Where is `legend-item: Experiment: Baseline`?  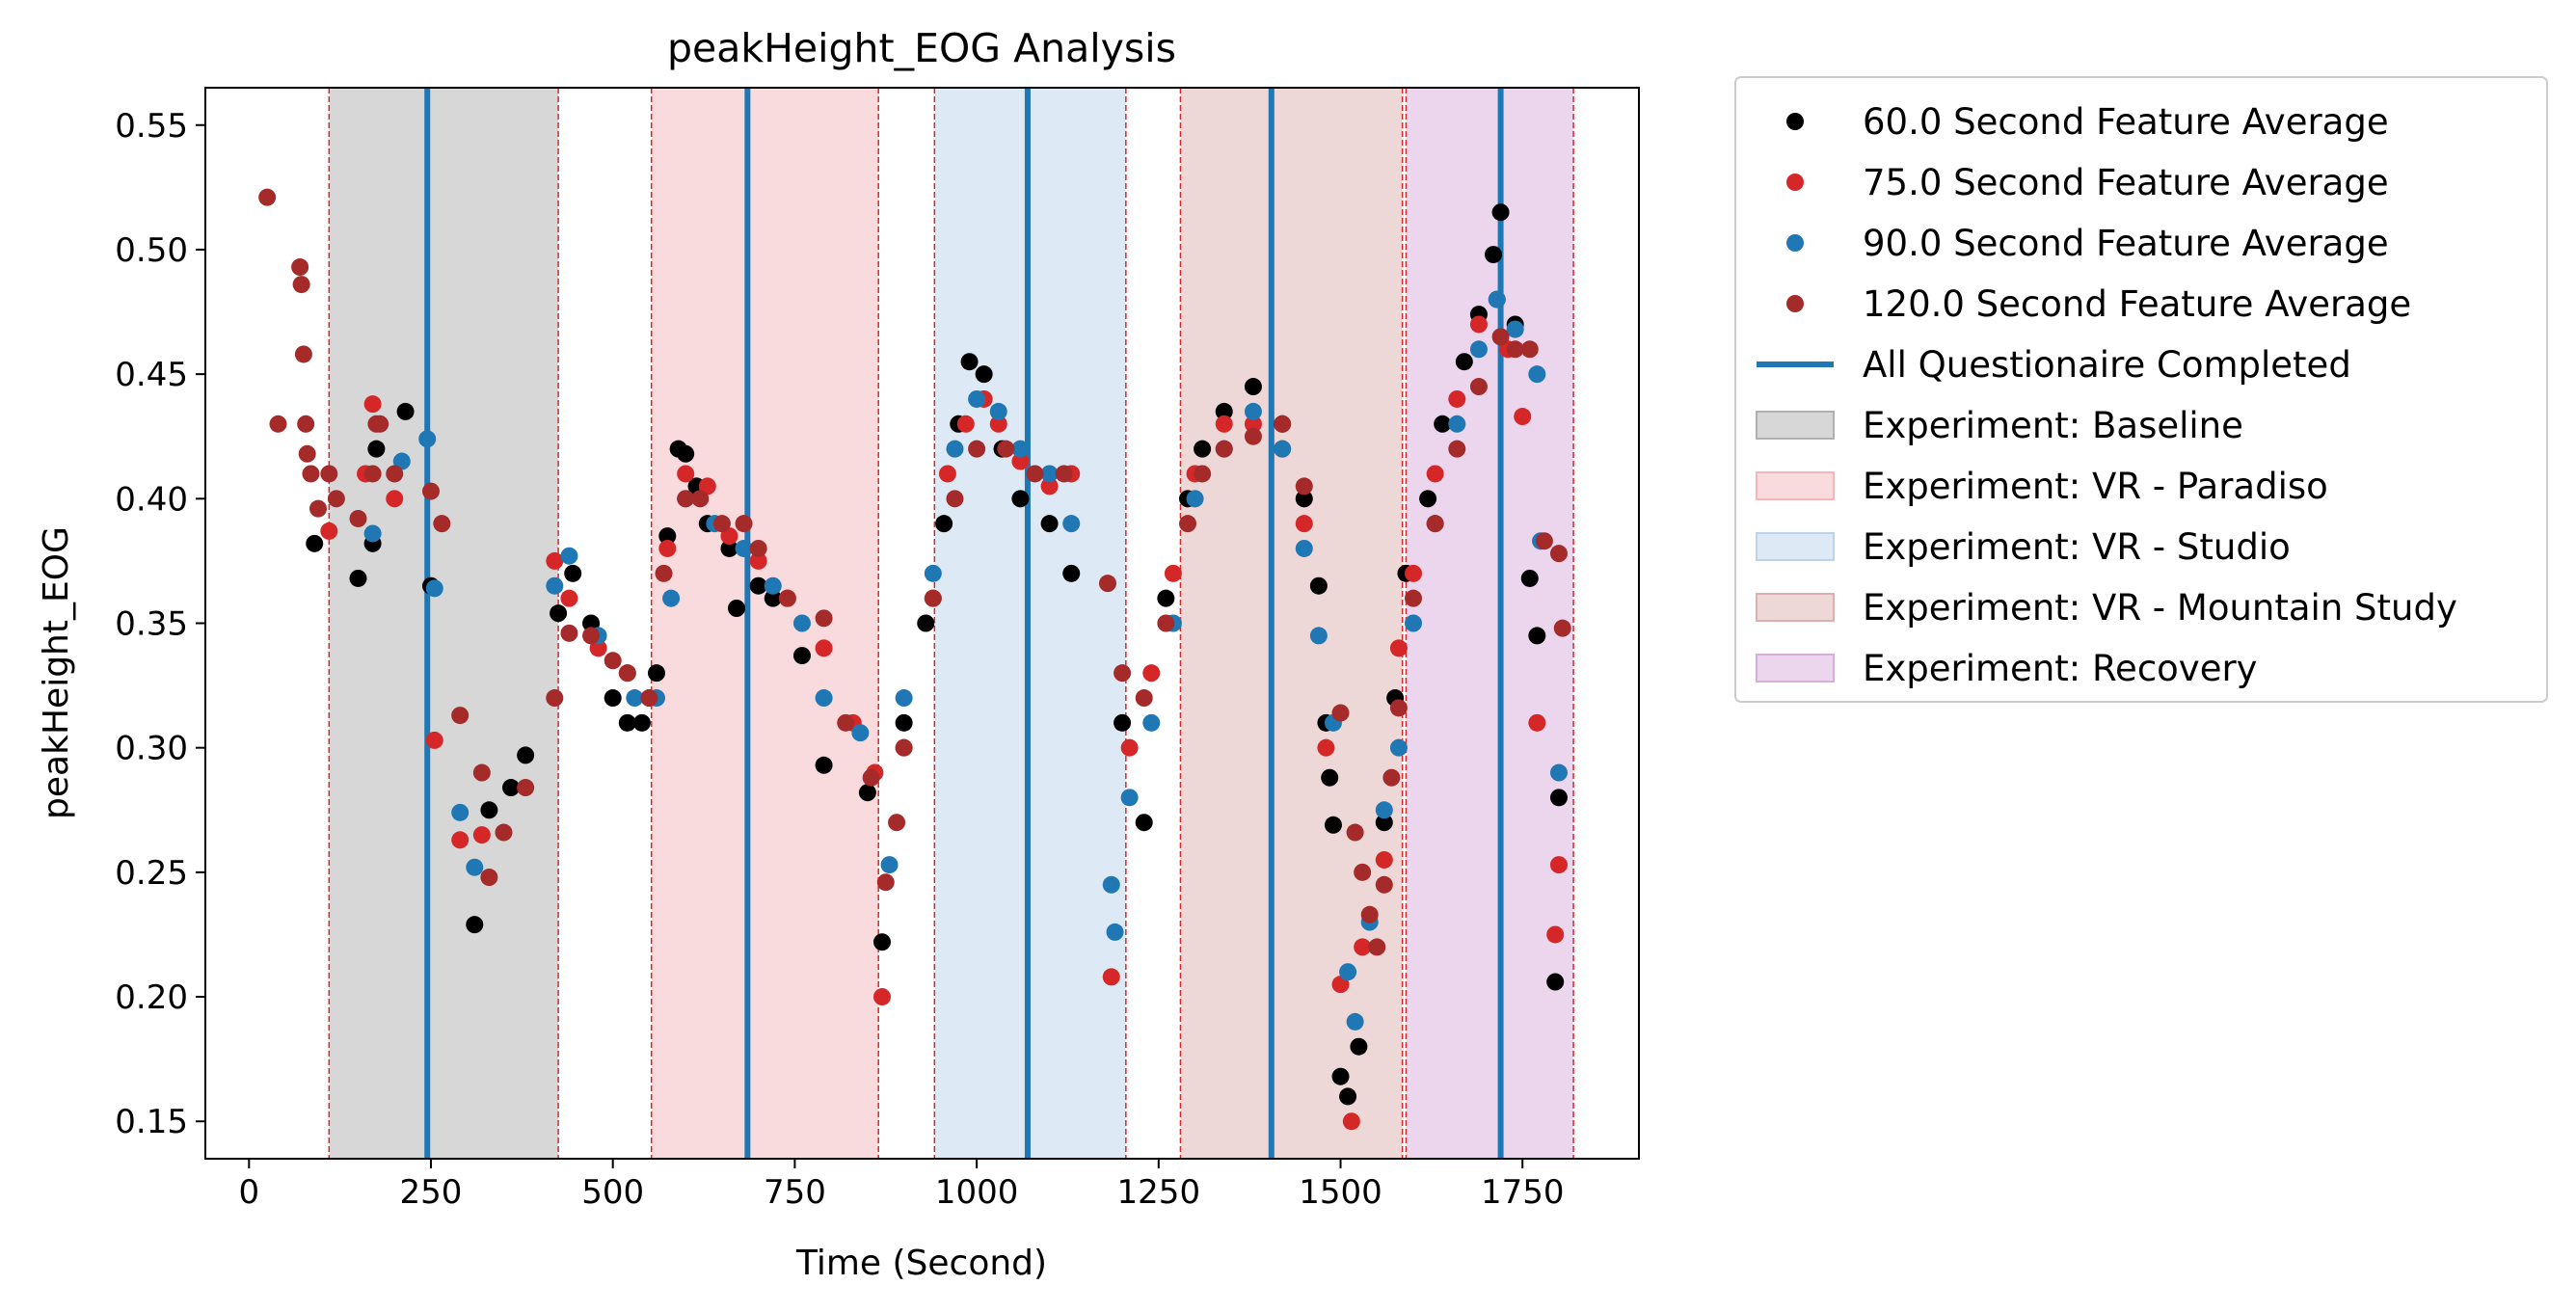 legend-item: Experiment: Baseline is located at coordinates (2000, 425).